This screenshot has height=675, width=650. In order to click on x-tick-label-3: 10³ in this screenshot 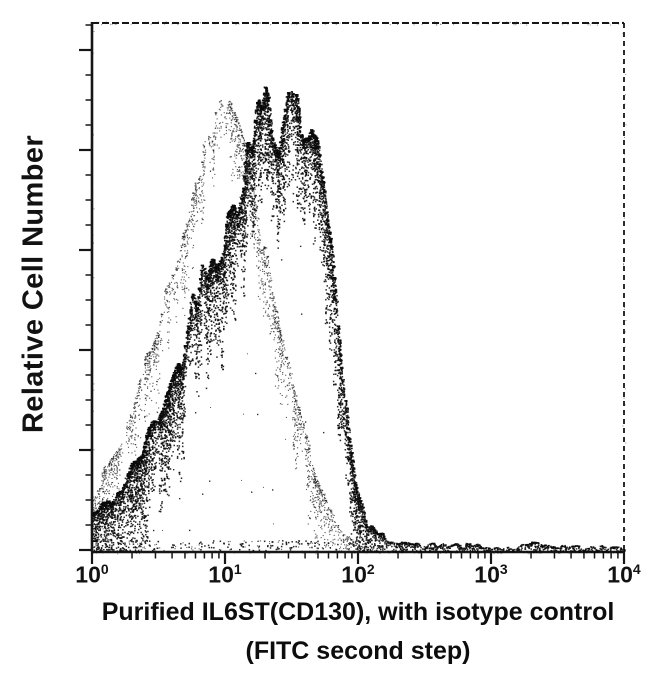, I will do `click(491, 574)`.